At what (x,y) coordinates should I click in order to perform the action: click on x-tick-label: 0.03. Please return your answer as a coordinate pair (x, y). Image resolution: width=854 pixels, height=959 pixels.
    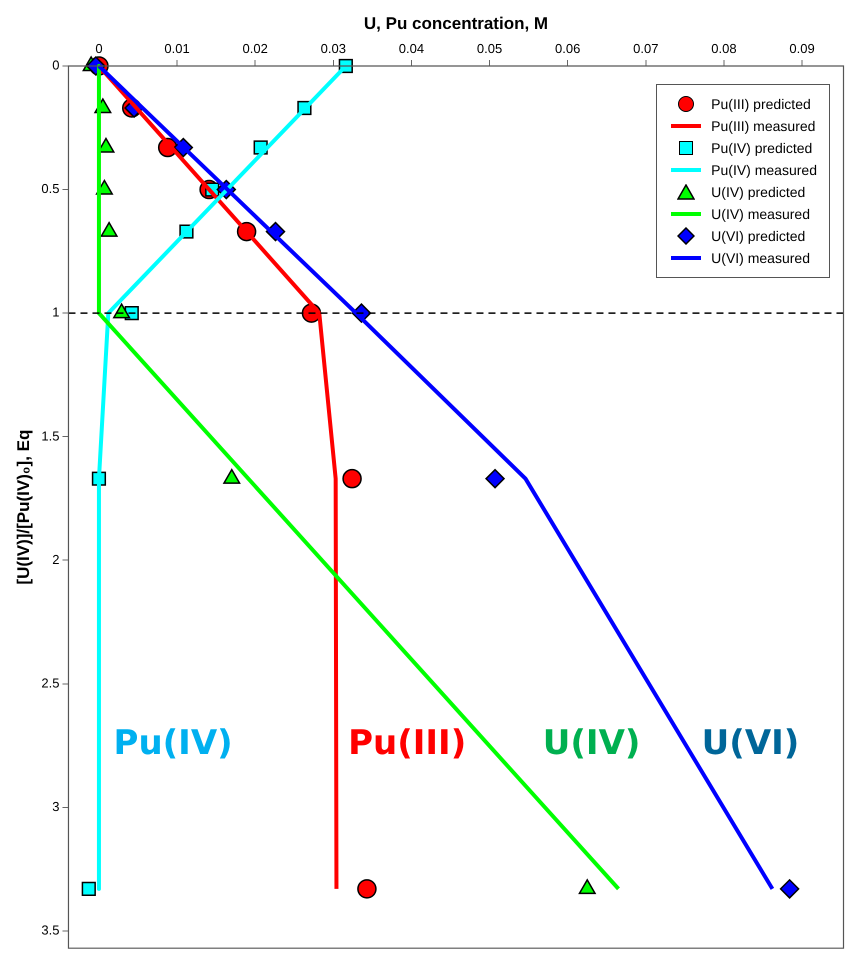
    Looking at the image, I should click on (333, 48).